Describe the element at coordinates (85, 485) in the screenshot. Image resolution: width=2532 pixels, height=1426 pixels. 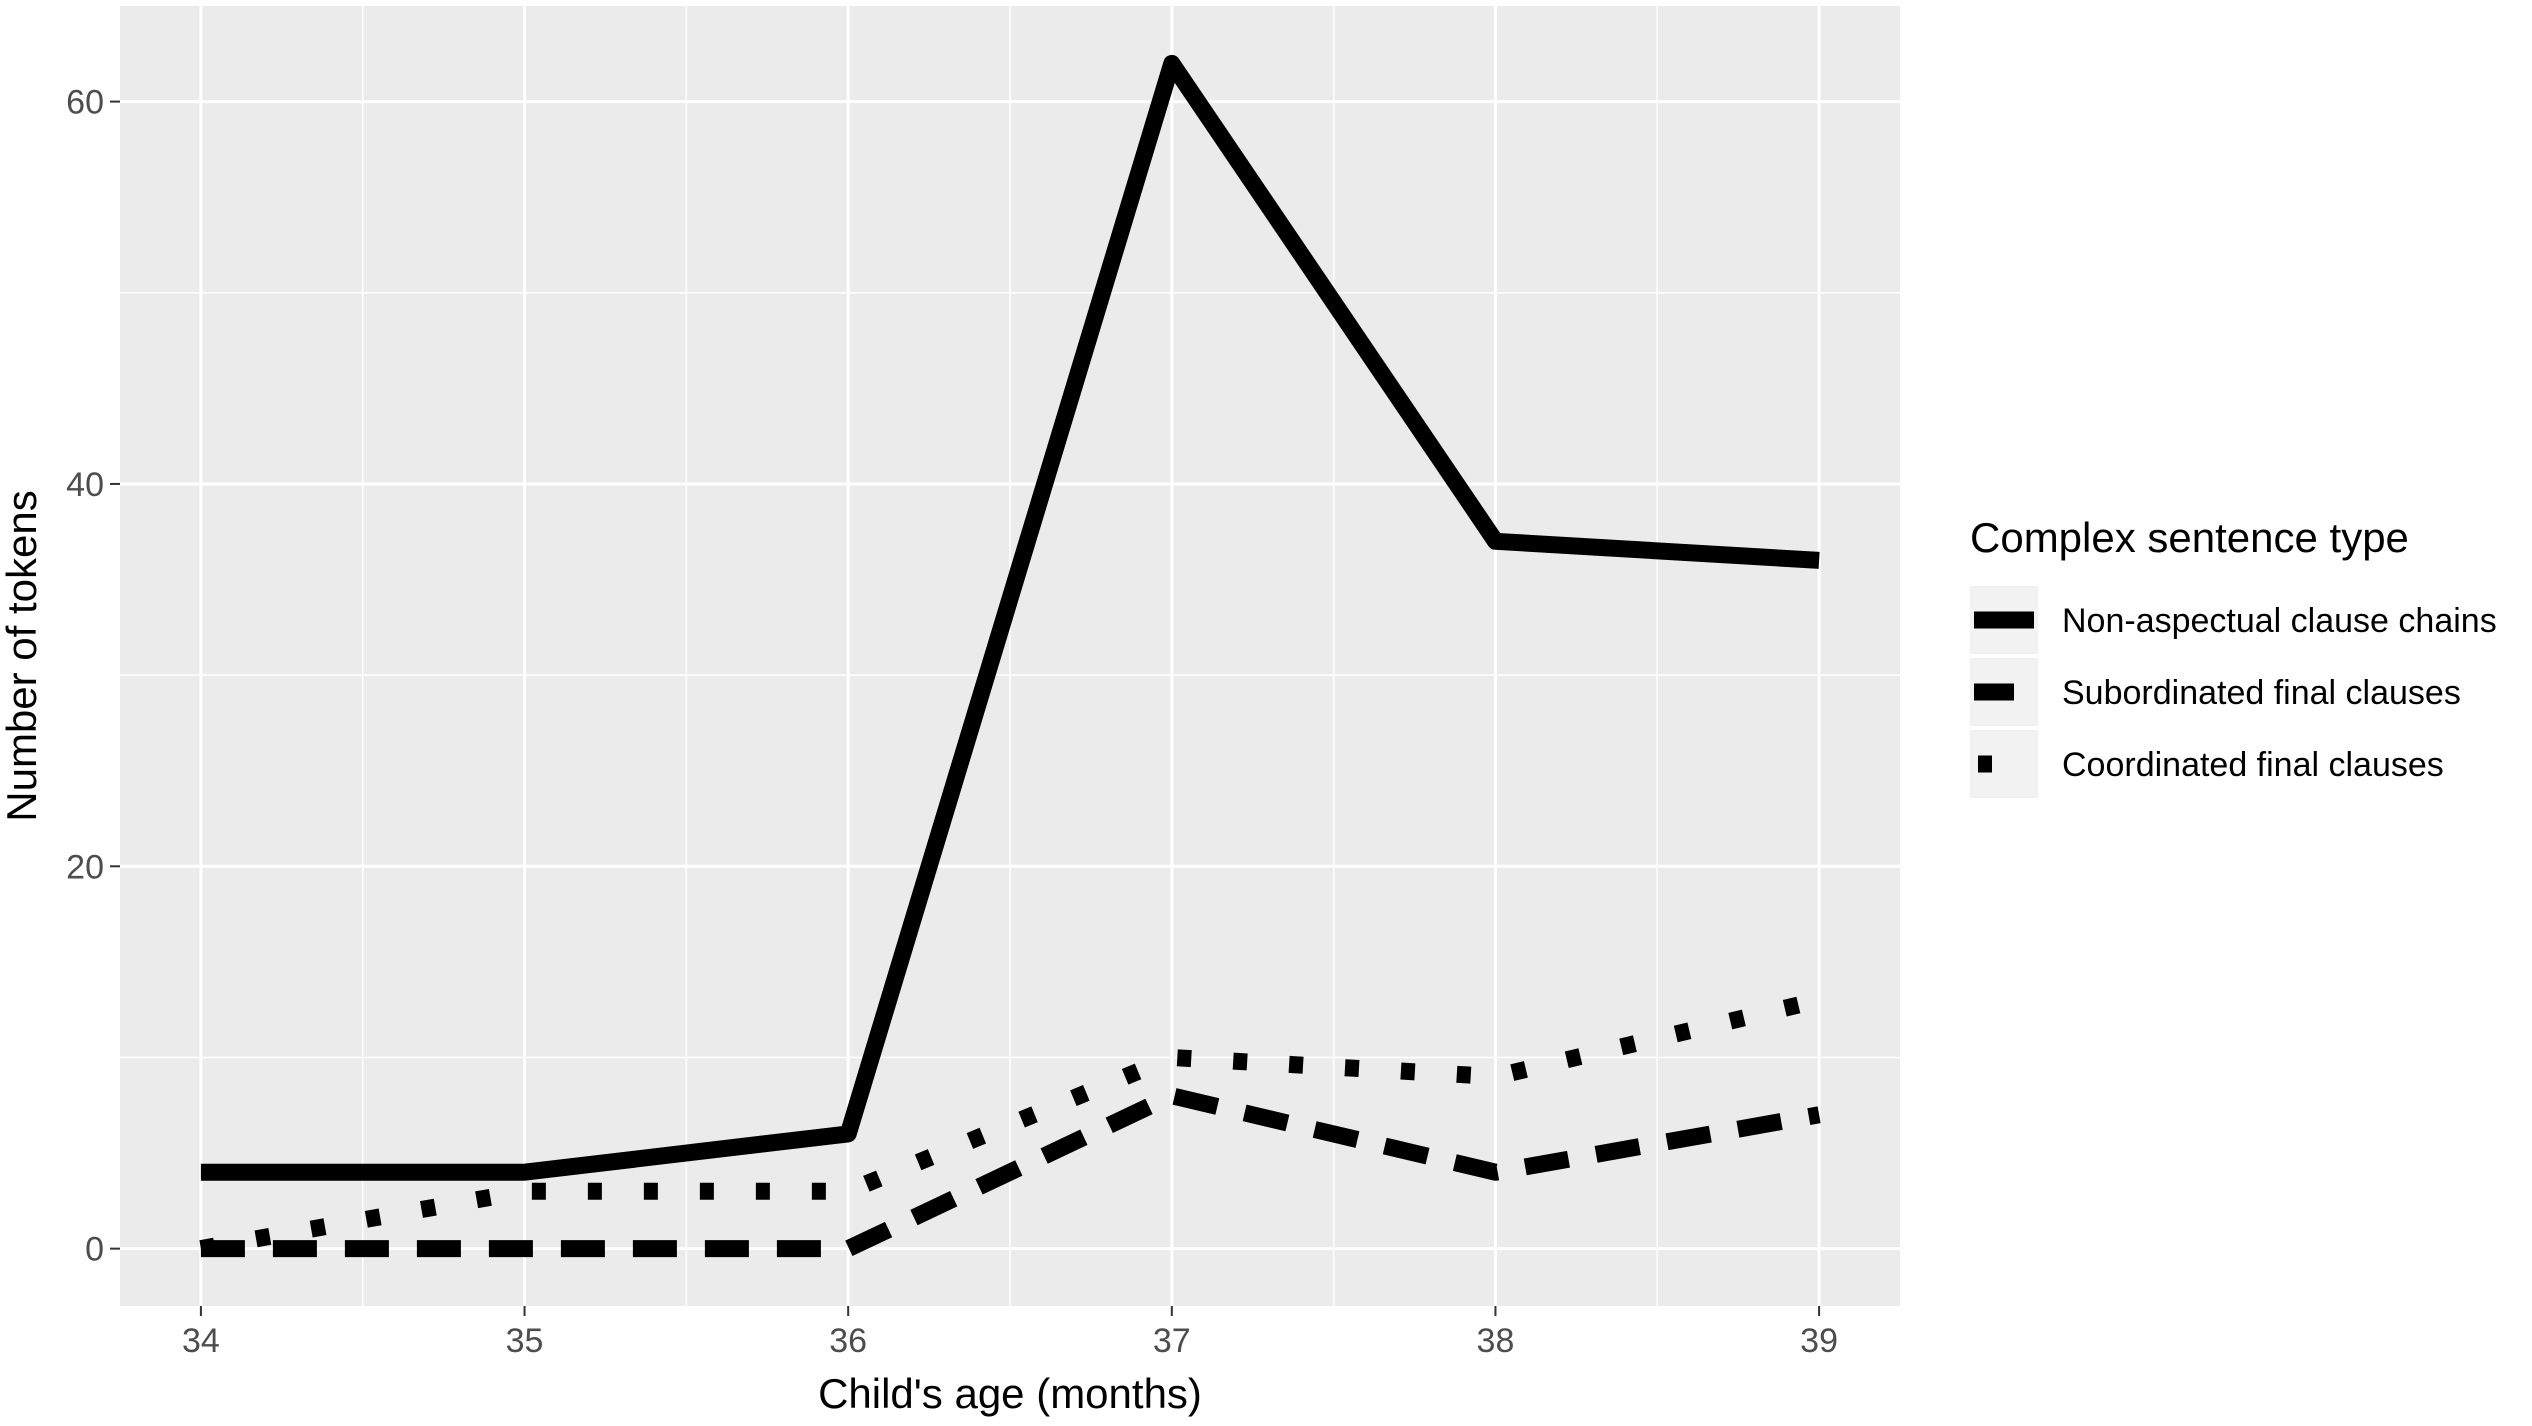
I see `y-tick-label: 40` at that location.